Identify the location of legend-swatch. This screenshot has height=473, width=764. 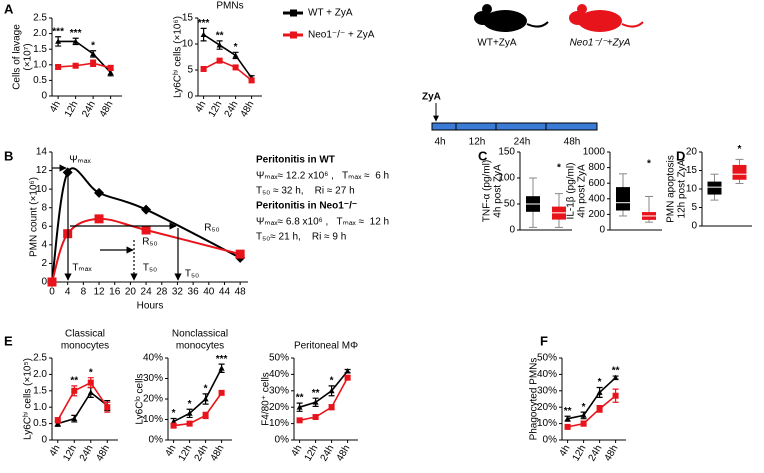
(293, 35).